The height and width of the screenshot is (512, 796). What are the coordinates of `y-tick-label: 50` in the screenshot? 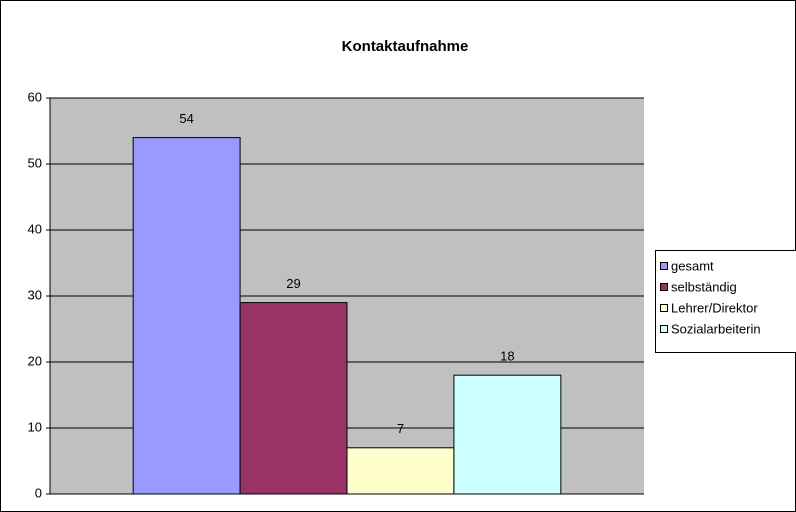 It's located at (35, 162).